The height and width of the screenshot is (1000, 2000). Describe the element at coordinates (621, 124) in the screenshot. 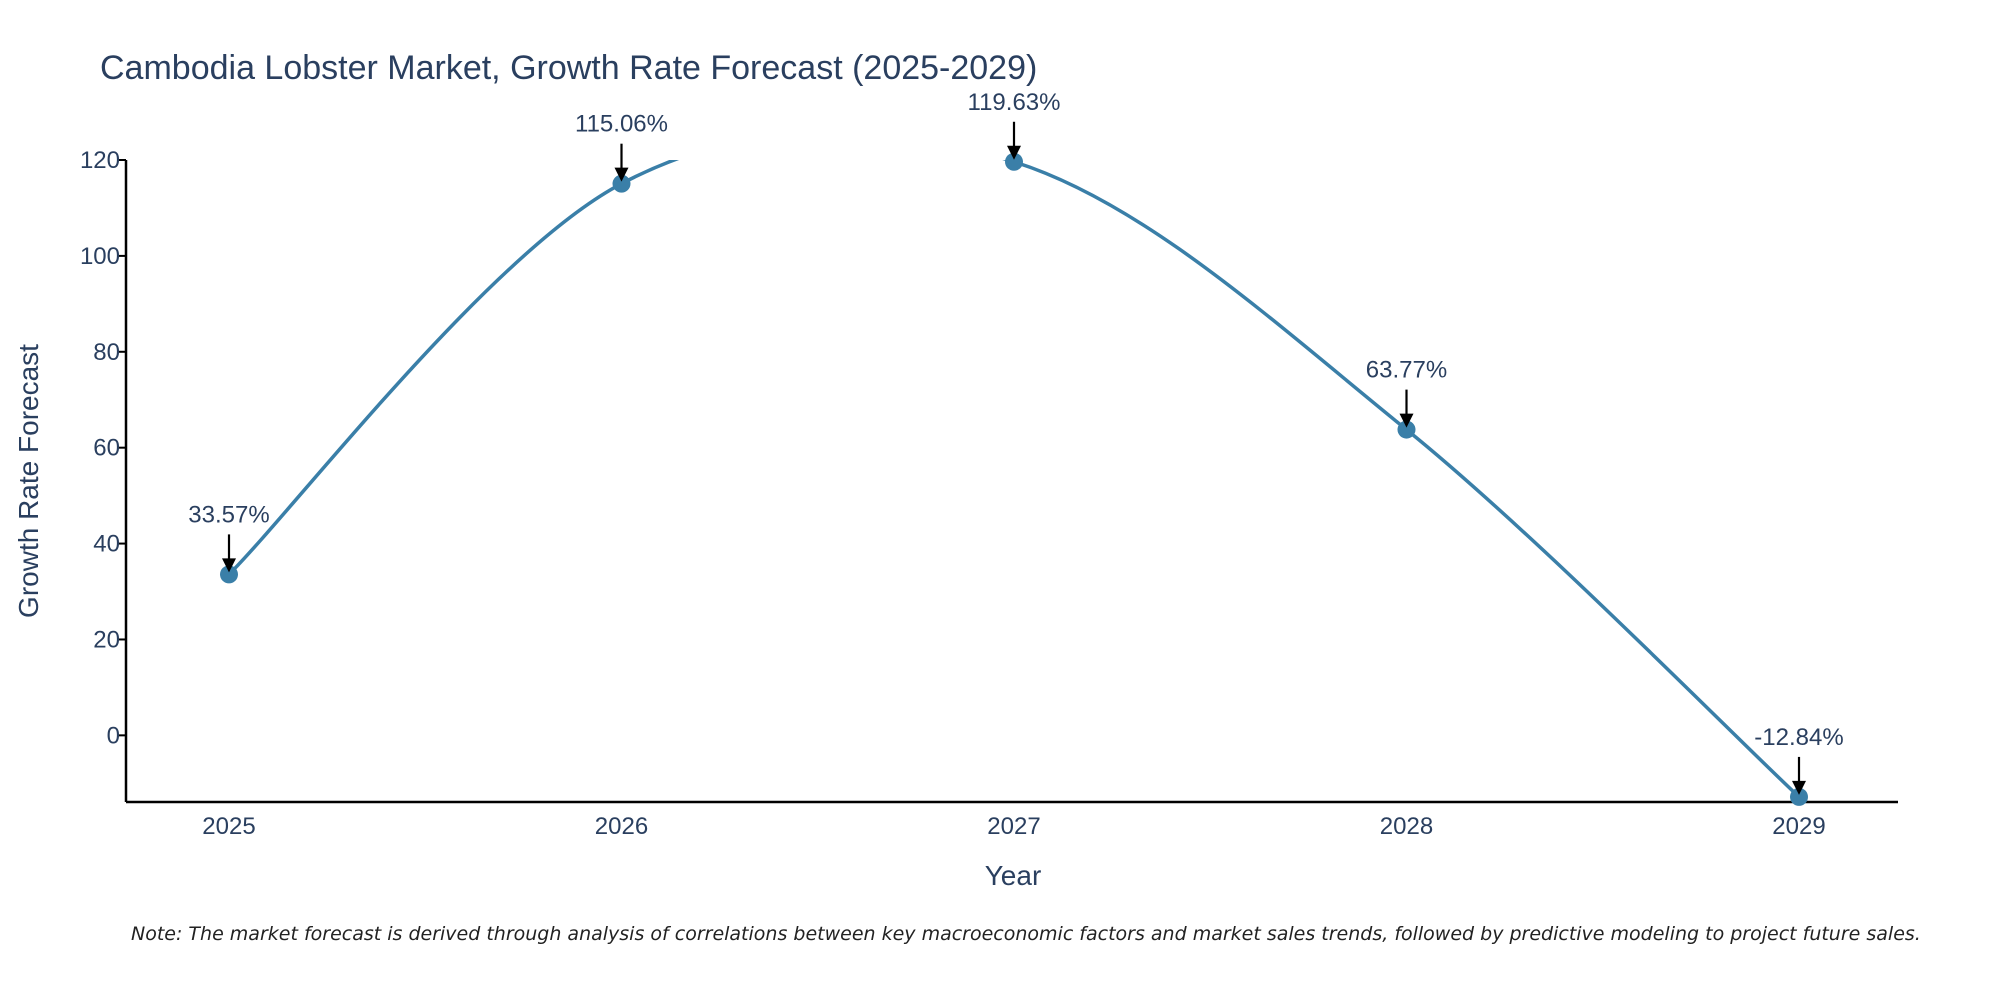

I see `data-label: 115.06%` at that location.